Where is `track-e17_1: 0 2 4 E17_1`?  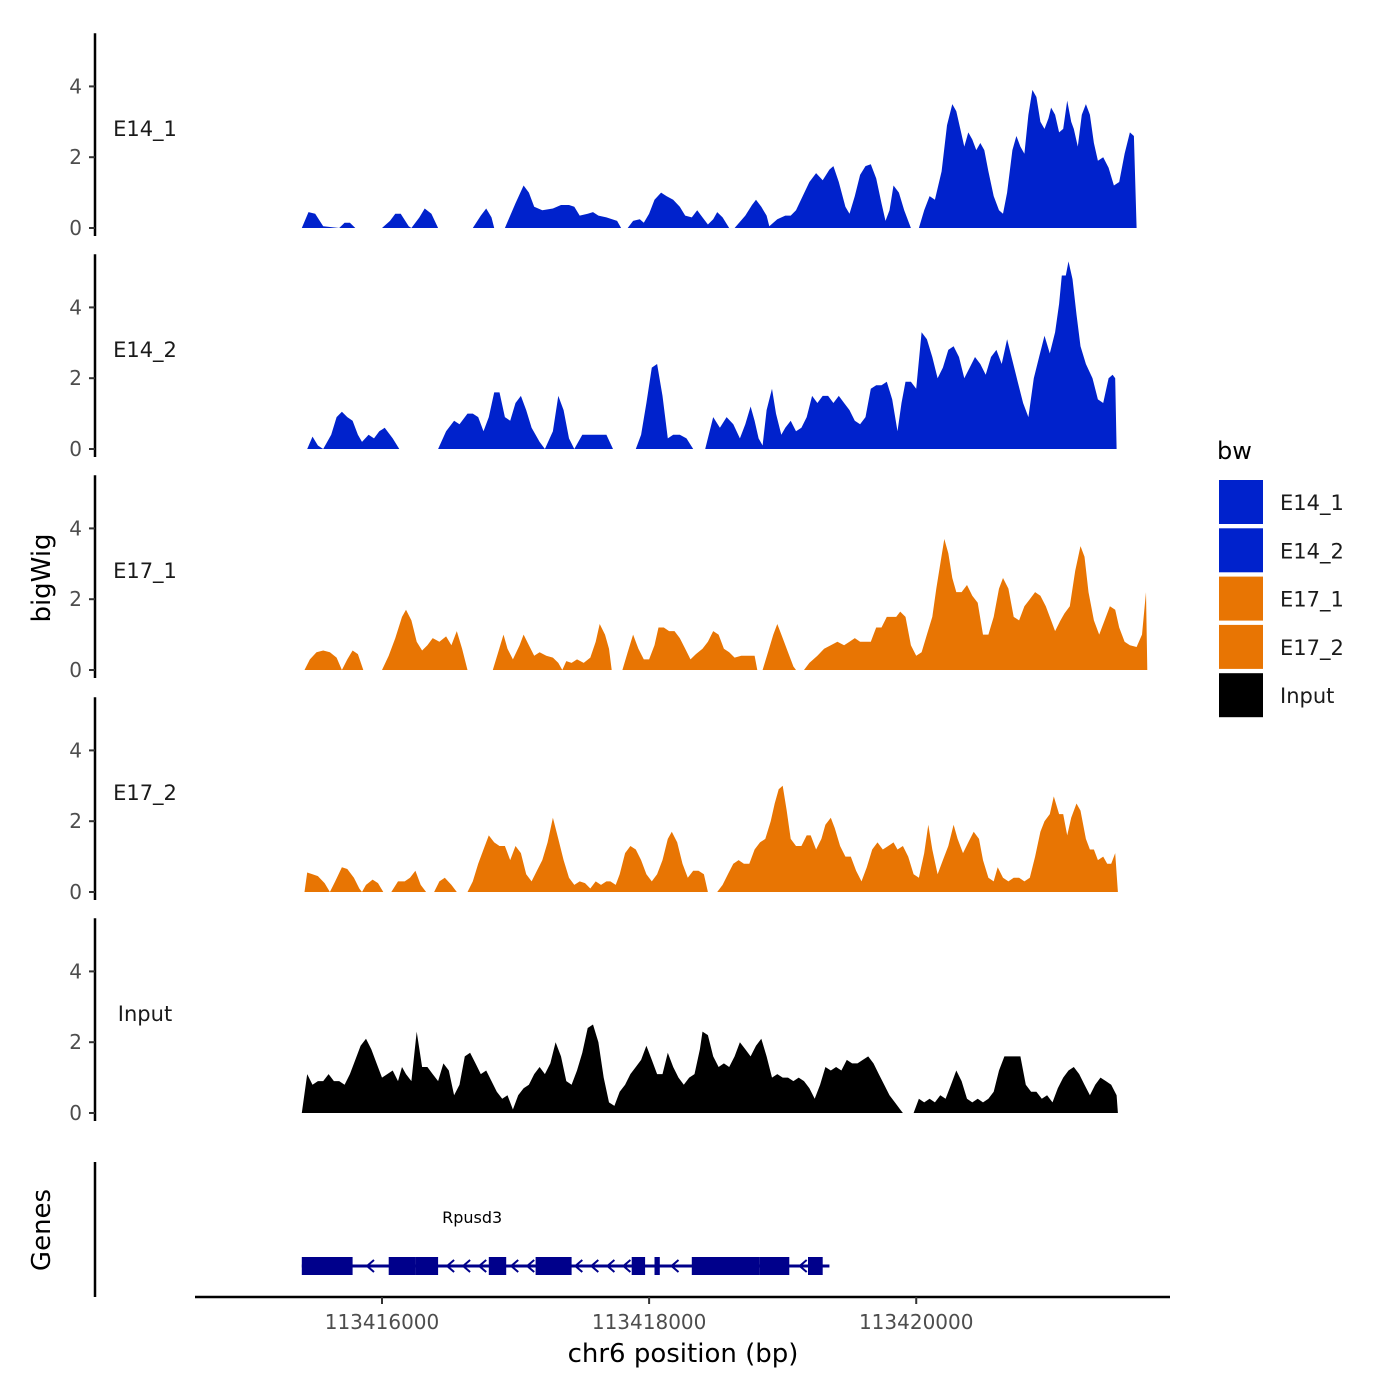 track-e17_1: 0 2 4 E17_1 is located at coordinates (608, 578).